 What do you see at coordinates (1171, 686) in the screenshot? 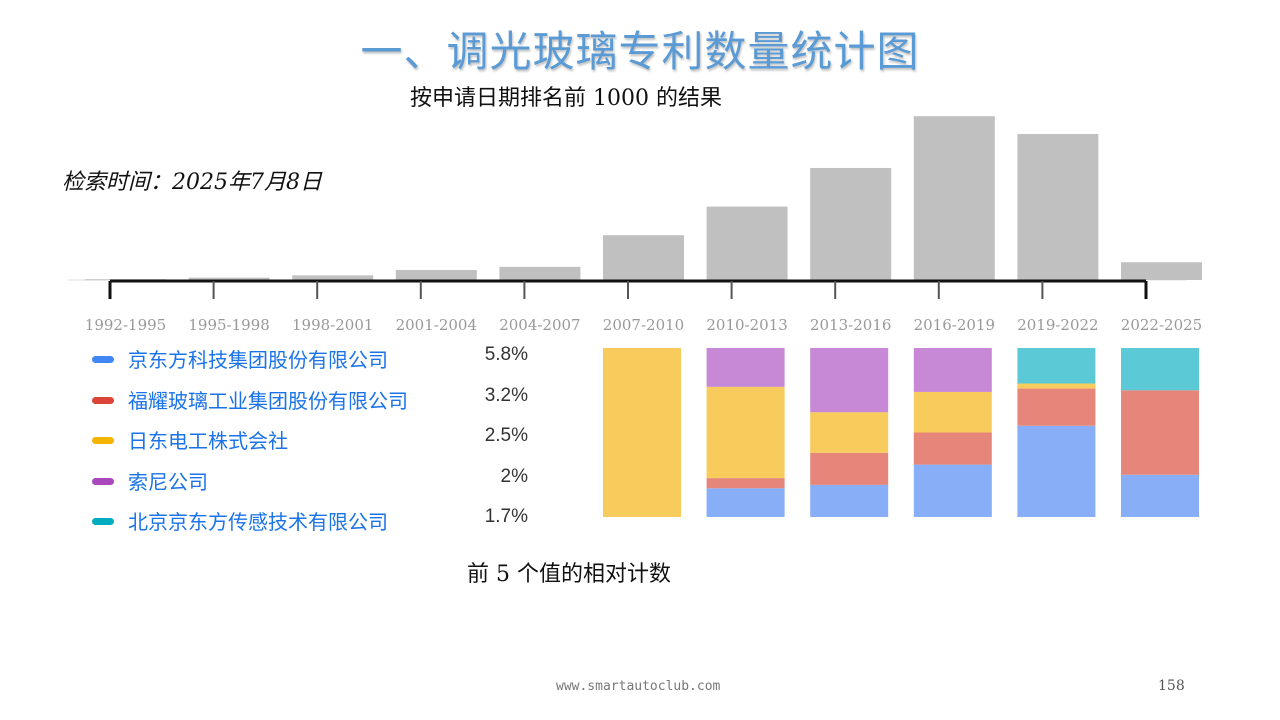
I see `page-number: 158` at bounding box center [1171, 686].